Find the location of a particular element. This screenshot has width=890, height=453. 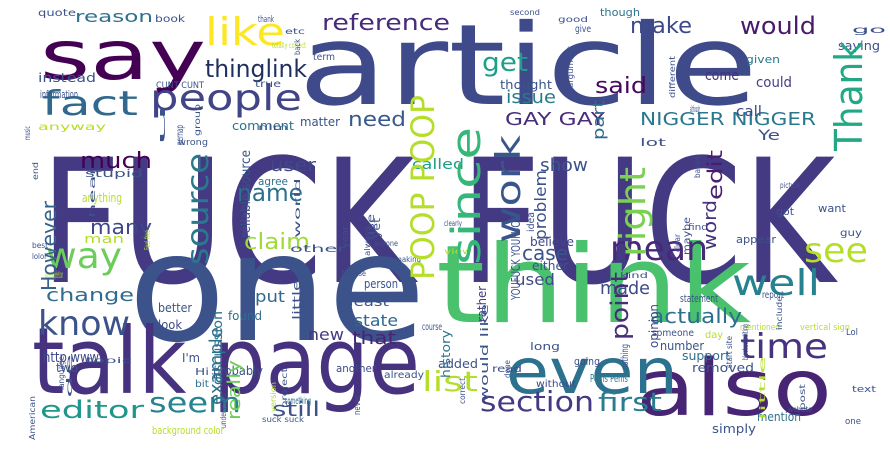

word: long is located at coordinates (545, 346).